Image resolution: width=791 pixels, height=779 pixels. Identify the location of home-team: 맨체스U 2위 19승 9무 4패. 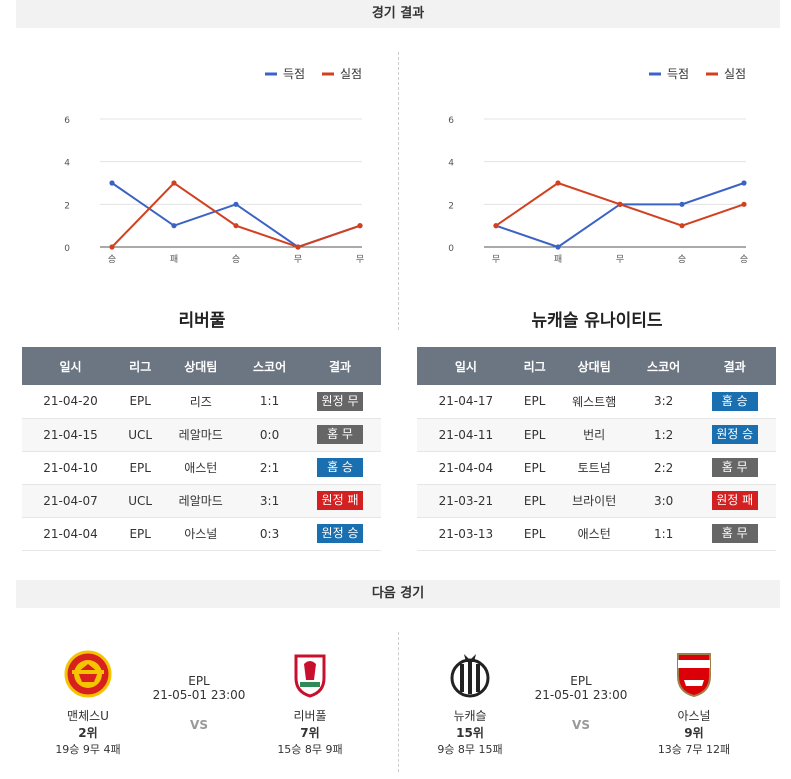
(88, 703).